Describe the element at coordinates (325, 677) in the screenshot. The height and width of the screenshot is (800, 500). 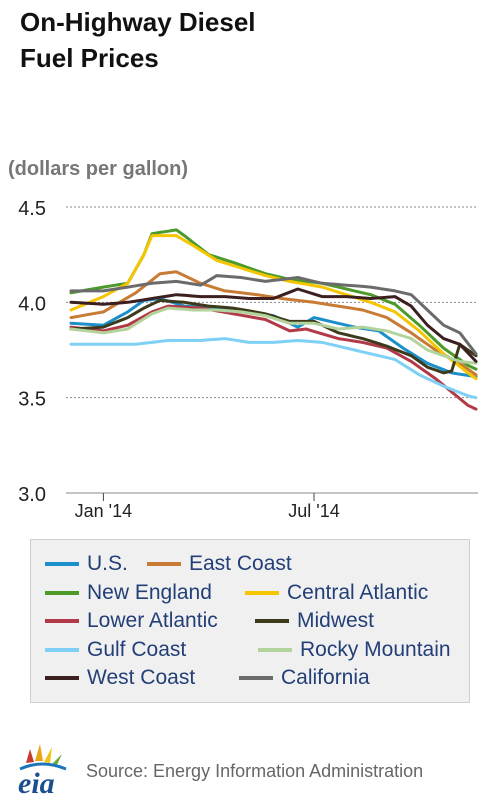
I see `legend-label: California` at that location.